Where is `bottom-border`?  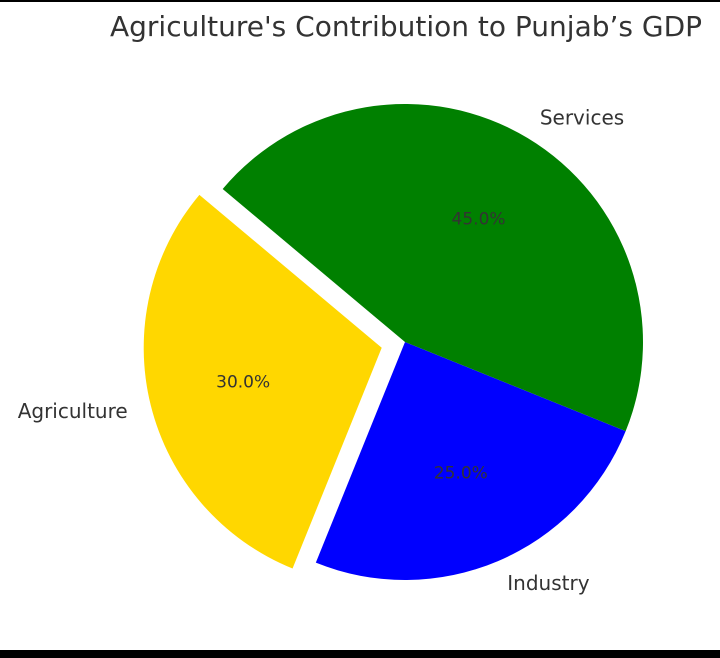 bottom-border is located at coordinates (360, 654).